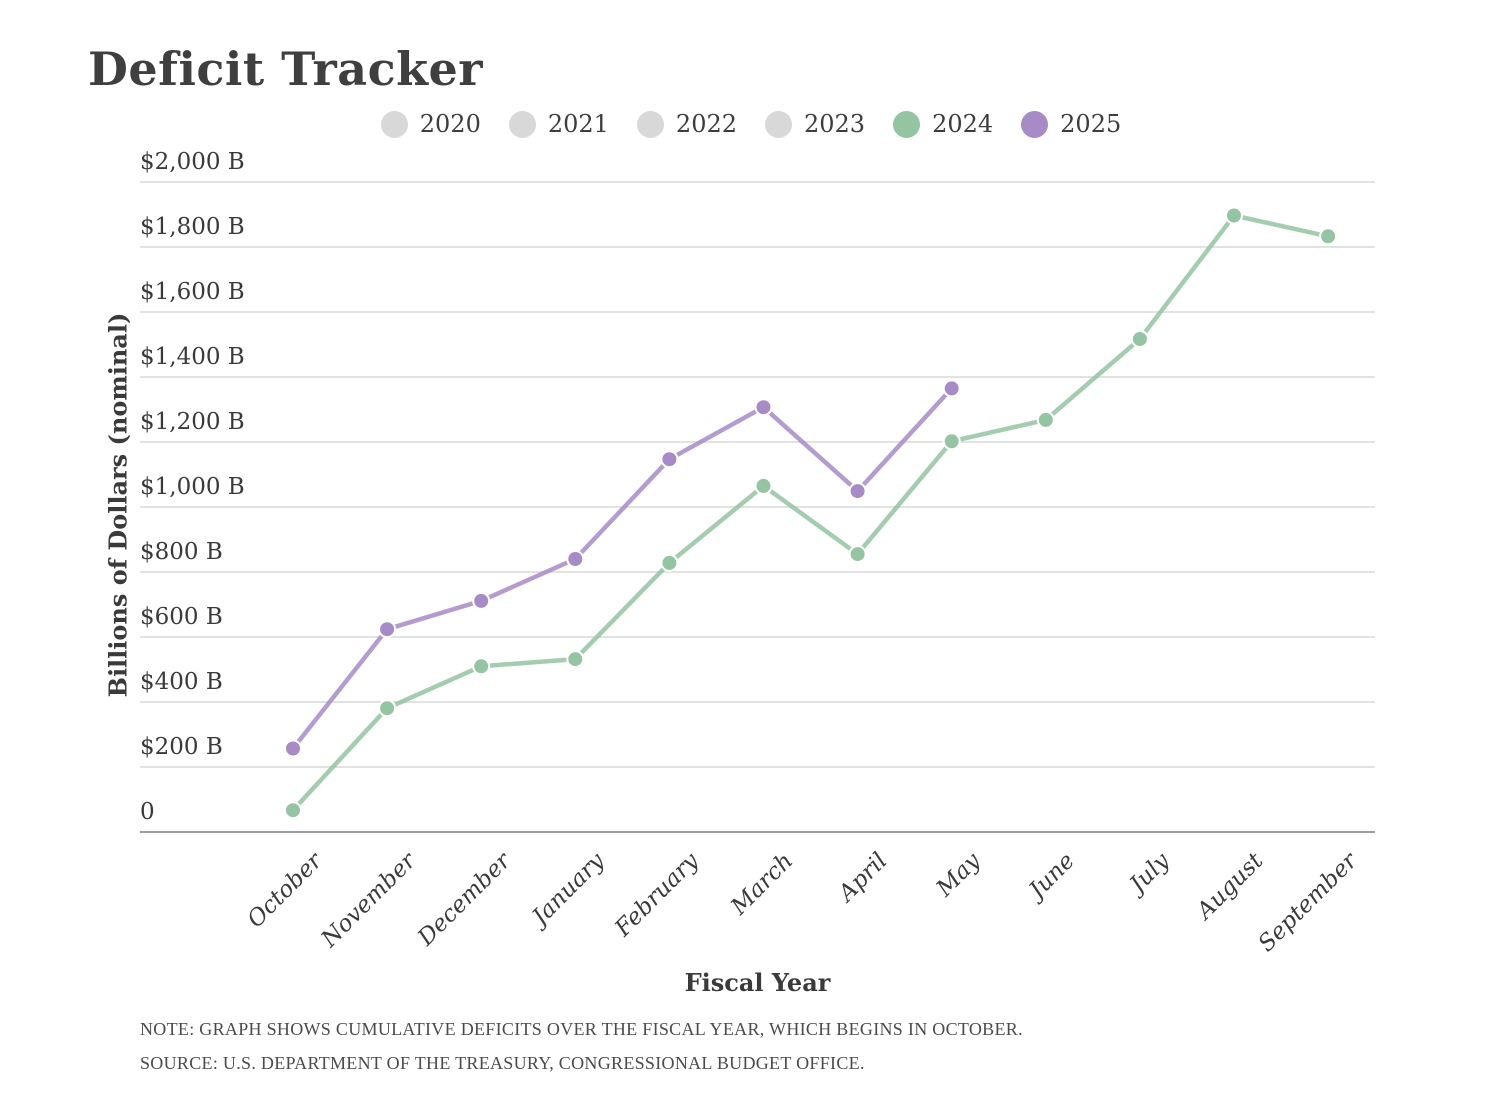 The width and height of the screenshot is (1502, 1100). What do you see at coordinates (293, 748) in the screenshot?
I see `data-point-2025-october` at bounding box center [293, 748].